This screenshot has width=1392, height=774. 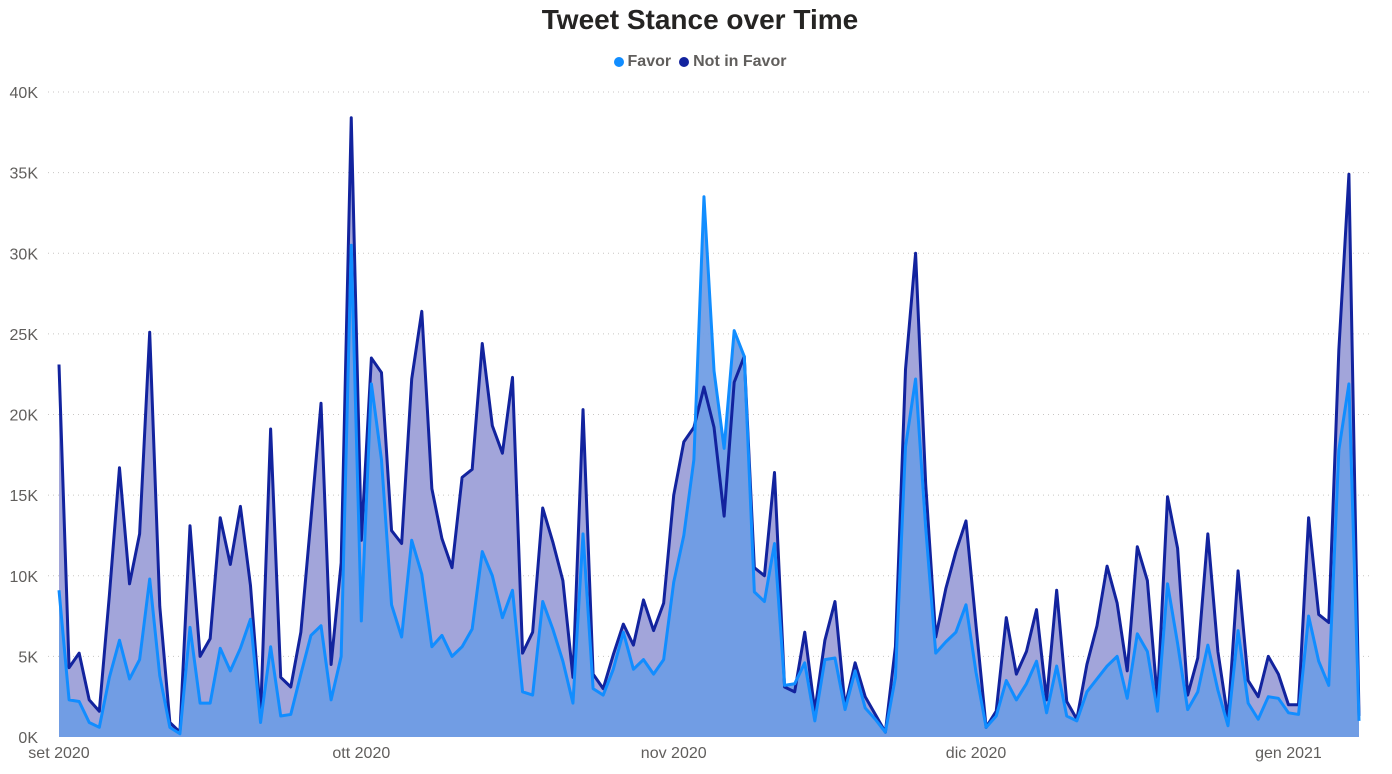 What do you see at coordinates (28, 738) in the screenshot?
I see `y-tick-label: 0K` at bounding box center [28, 738].